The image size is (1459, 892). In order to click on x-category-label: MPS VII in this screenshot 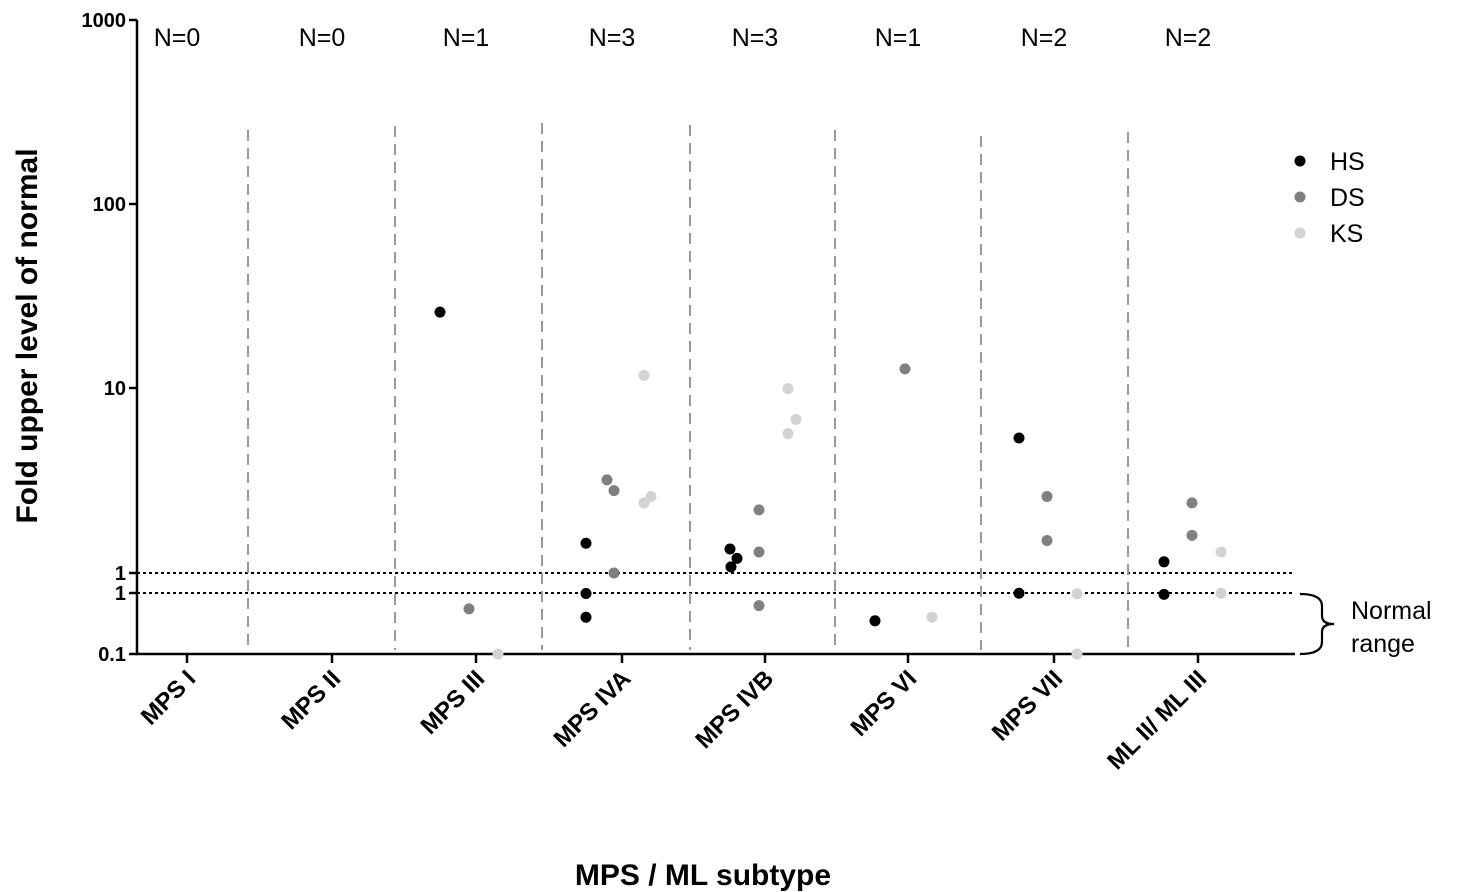, I will do `click(1027, 705)`.